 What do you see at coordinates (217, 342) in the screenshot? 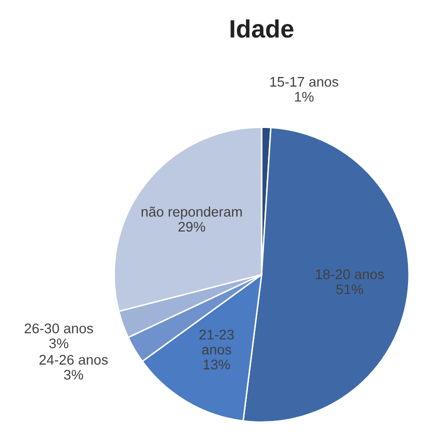
I see `slice-label: 21-23 anos` at bounding box center [217, 342].